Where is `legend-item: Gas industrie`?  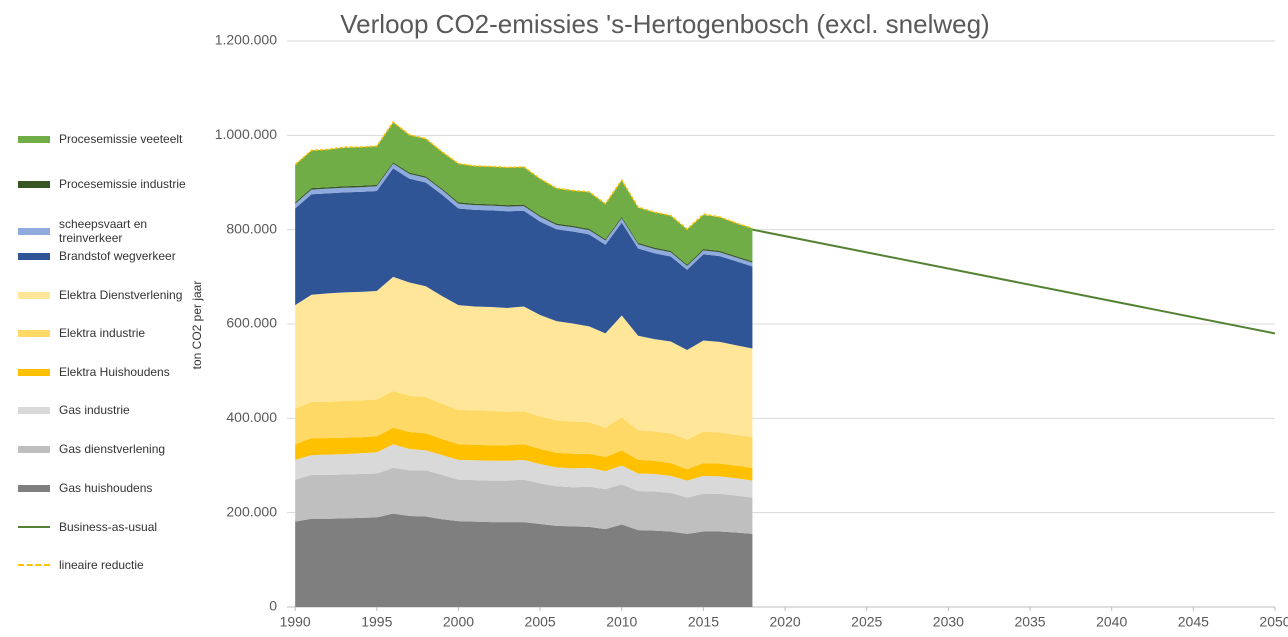
legend-item: Gas industrie is located at coordinates (102, 410).